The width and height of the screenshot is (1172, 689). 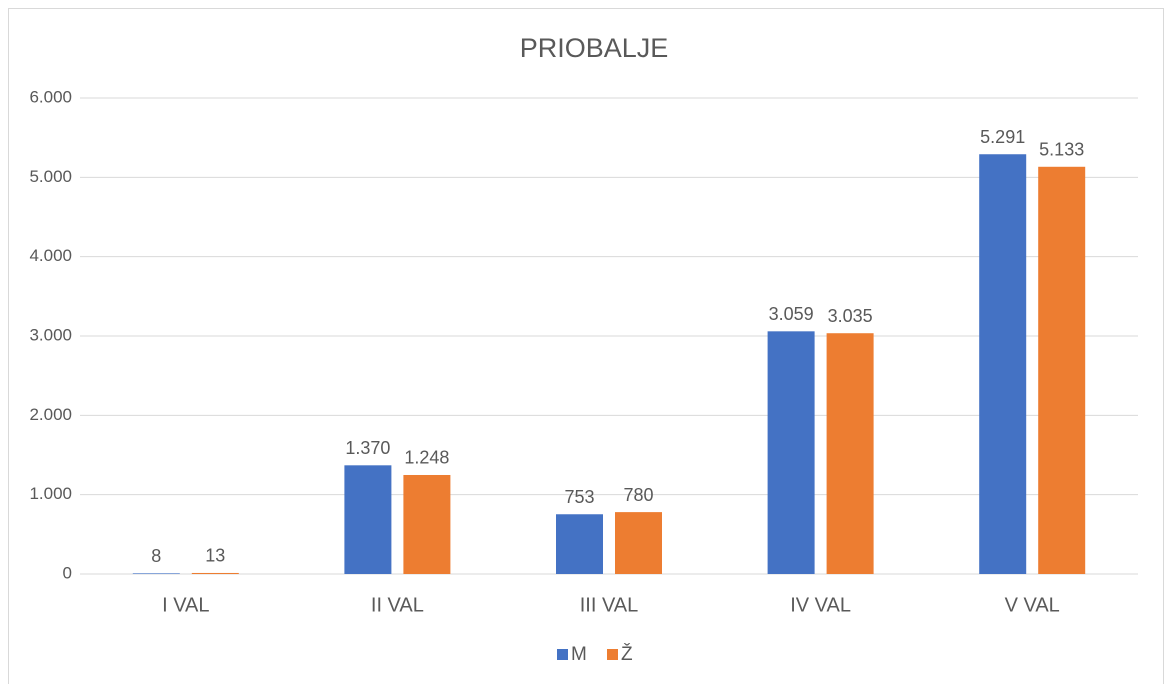 What do you see at coordinates (1032, 605) in the screenshot?
I see `x-tick-label: V VAL` at bounding box center [1032, 605].